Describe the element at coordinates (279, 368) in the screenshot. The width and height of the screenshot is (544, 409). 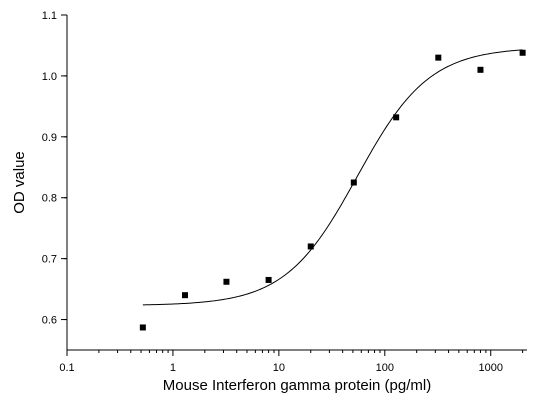
I see `x-tick-label: 10` at that location.